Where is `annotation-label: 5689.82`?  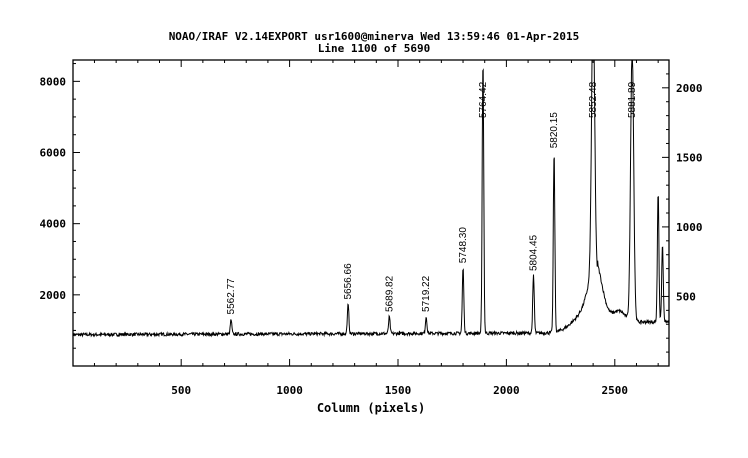
annotation-label: 5689.82 is located at coordinates (389, 293).